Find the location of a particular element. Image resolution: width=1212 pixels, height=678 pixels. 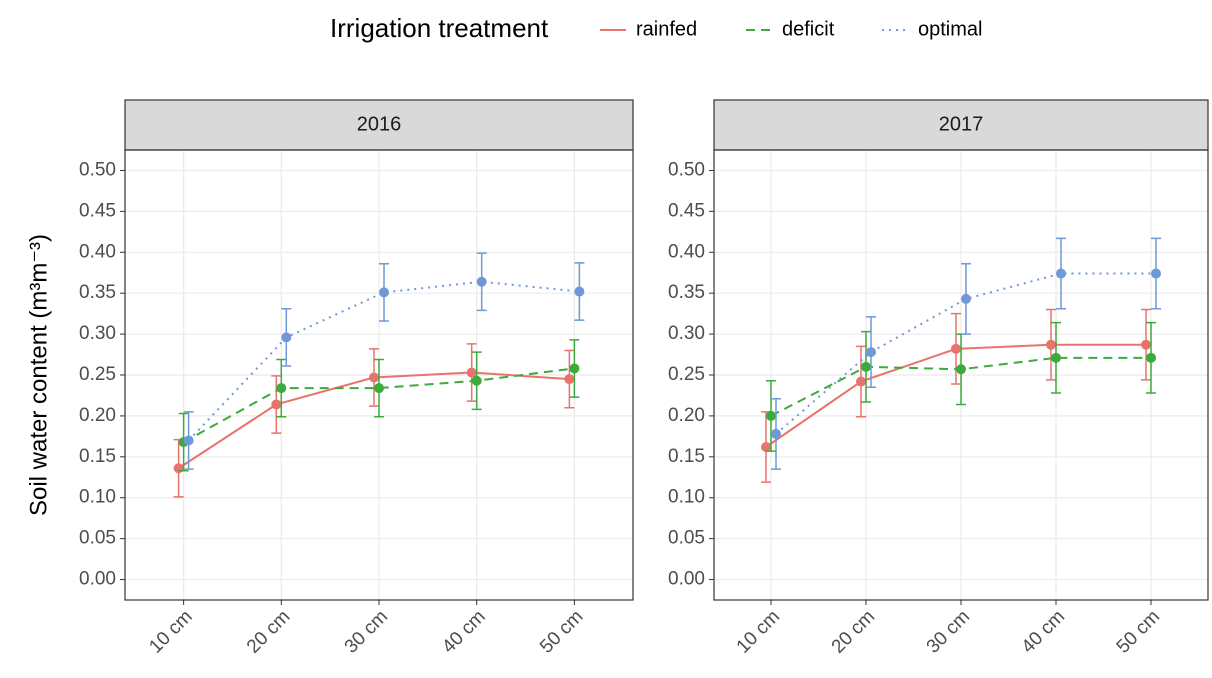

panel-title: 2017 is located at coordinates (961, 124).